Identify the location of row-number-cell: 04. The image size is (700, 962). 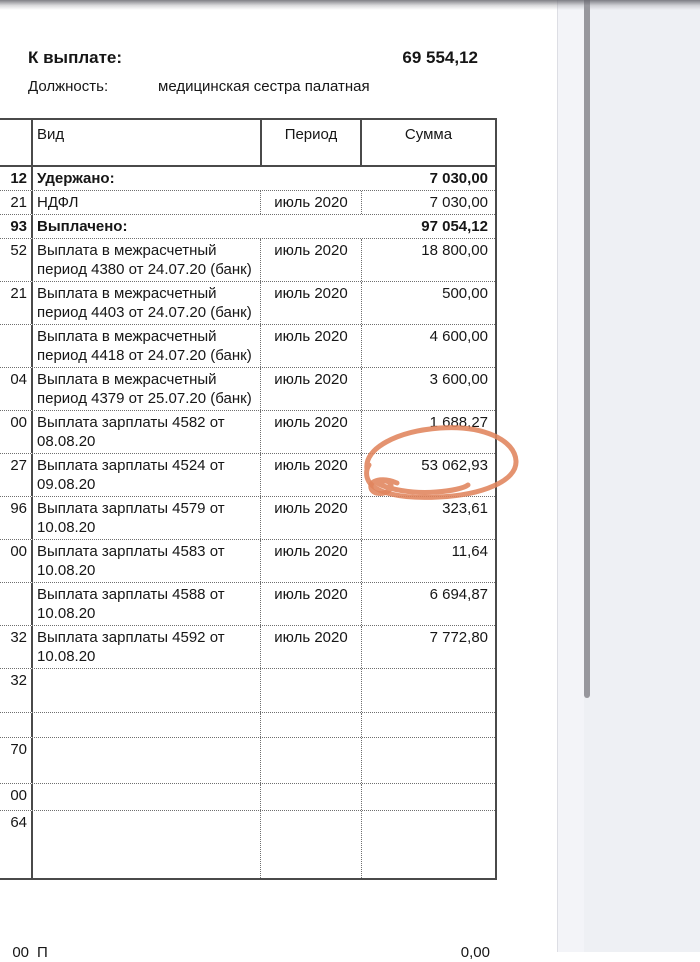
(16, 389).